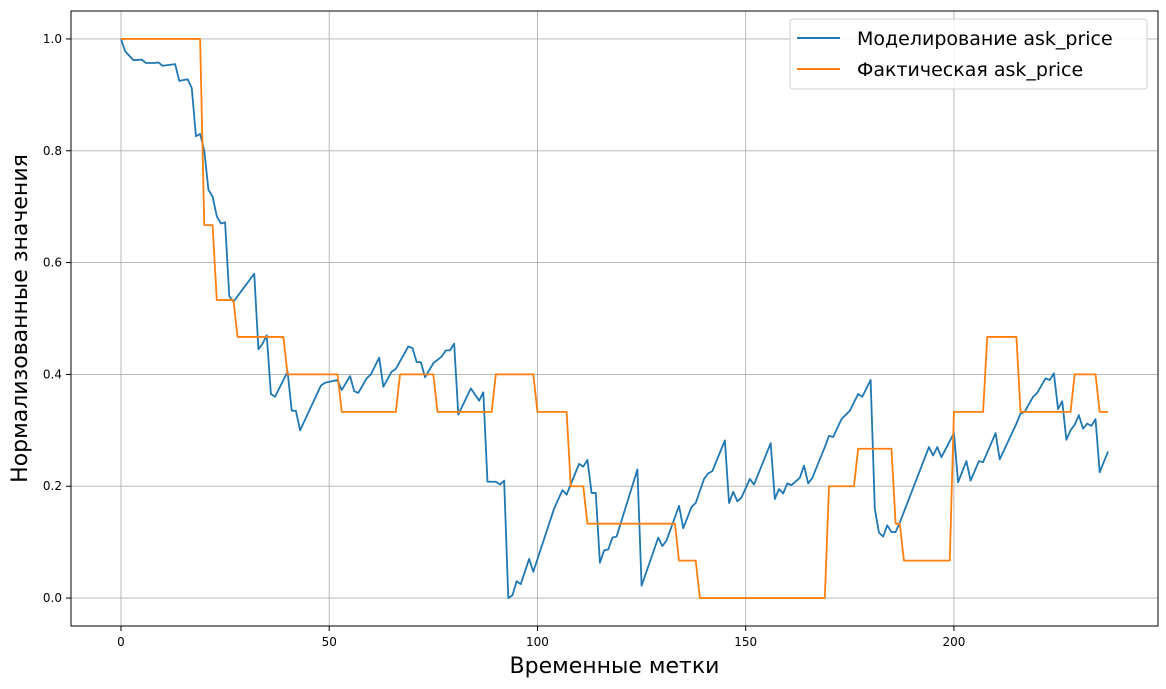 This screenshot has width=1166, height=689. What do you see at coordinates (20, 318) in the screenshot?
I see `y-axis-label: Нормализованные значения` at bounding box center [20, 318].